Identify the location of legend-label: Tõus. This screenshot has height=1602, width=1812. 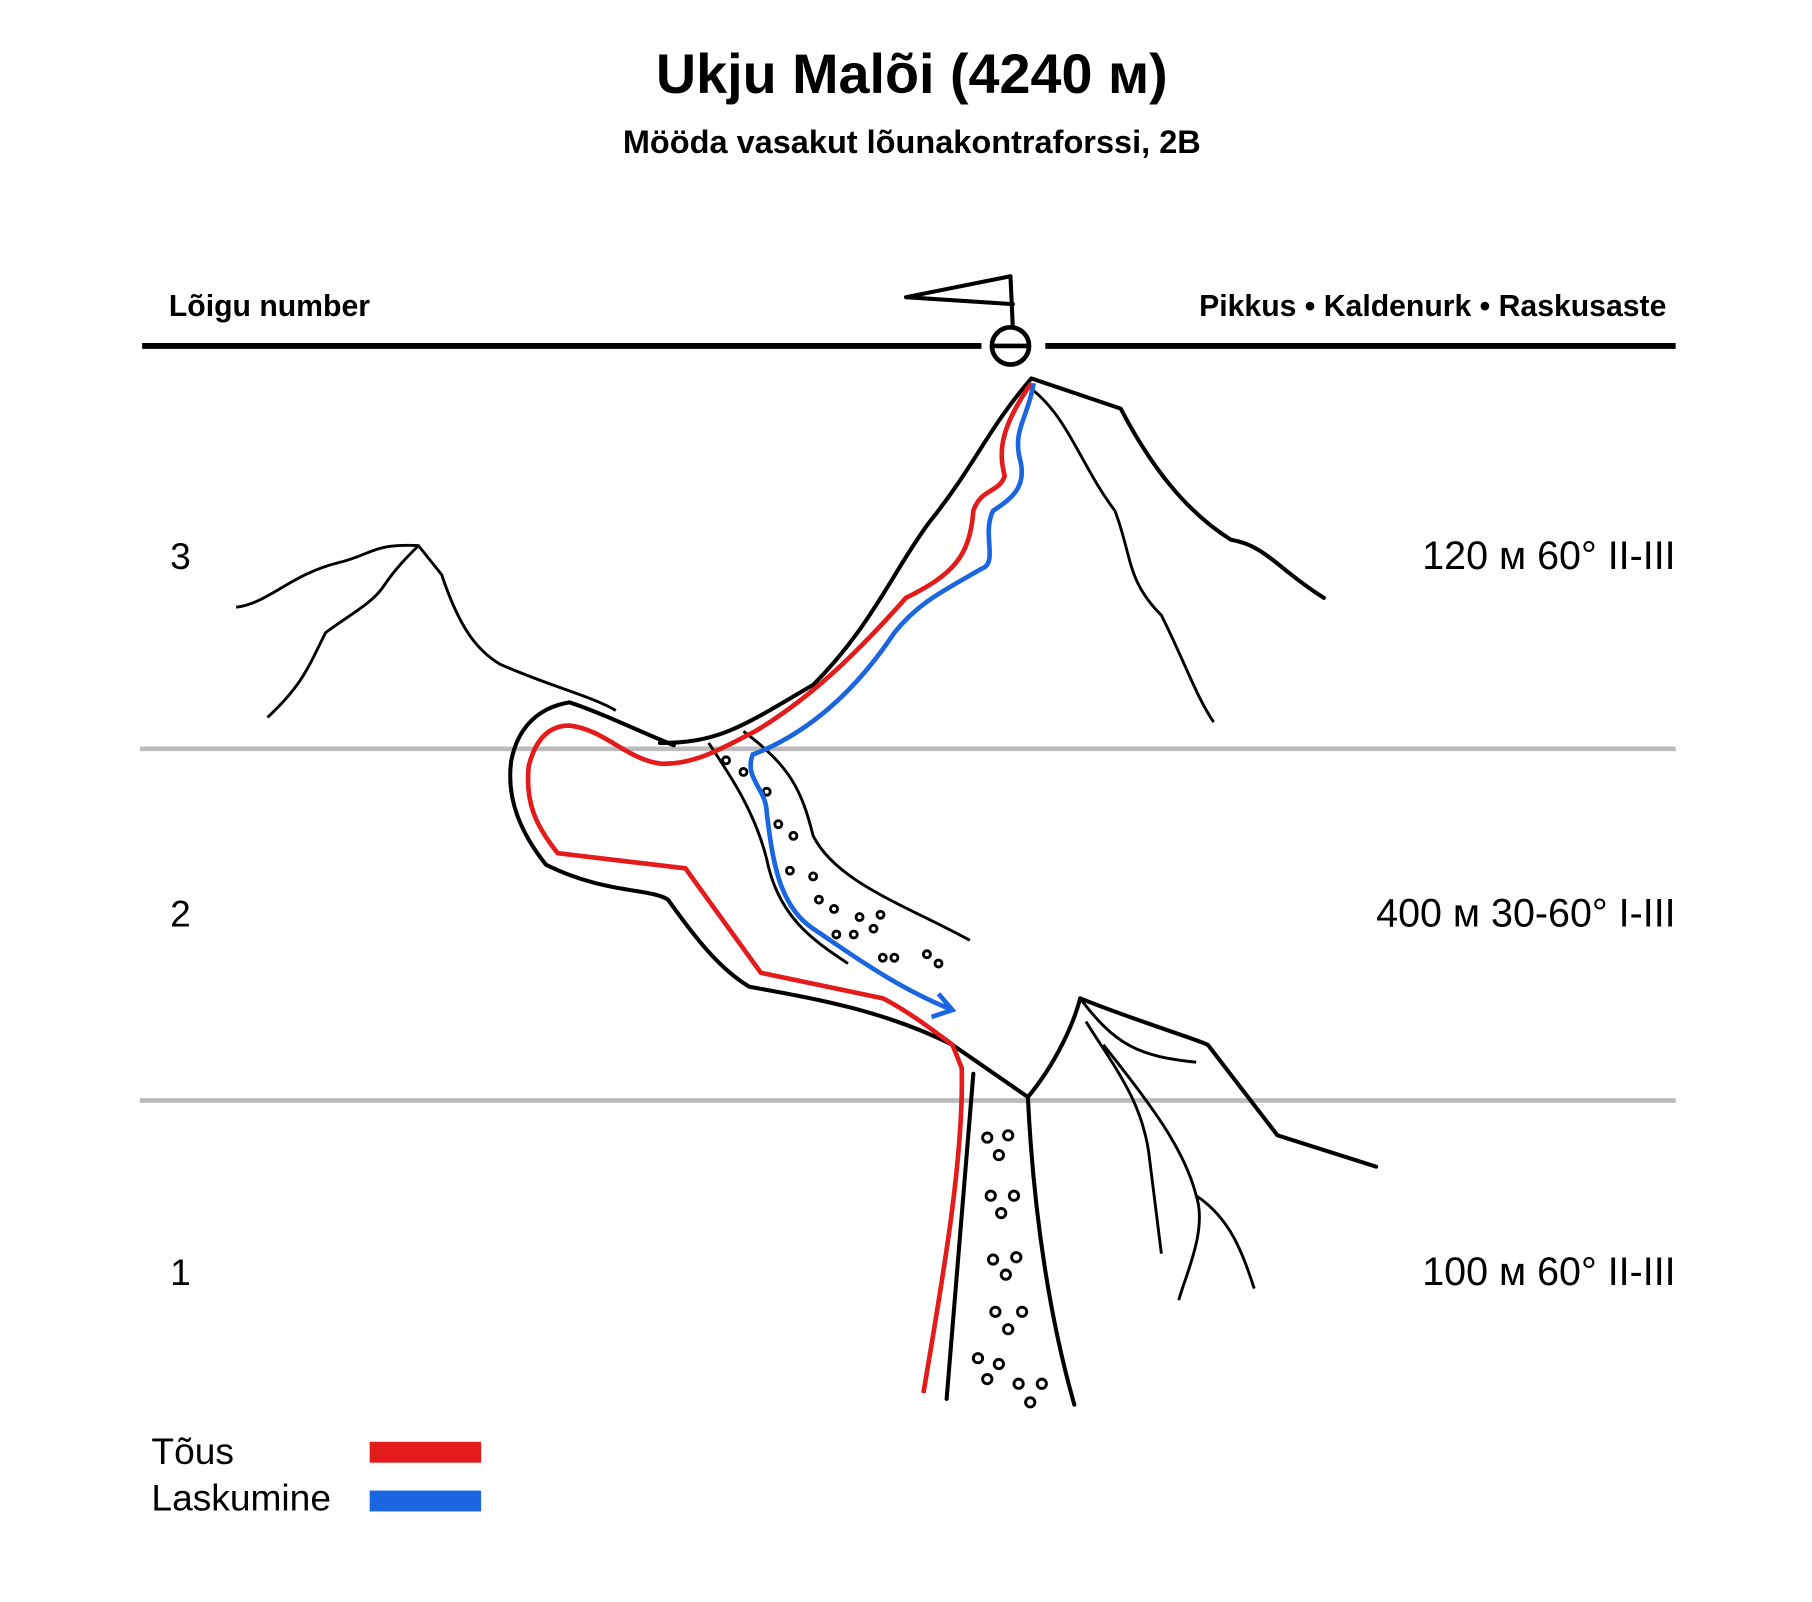
(192, 1451).